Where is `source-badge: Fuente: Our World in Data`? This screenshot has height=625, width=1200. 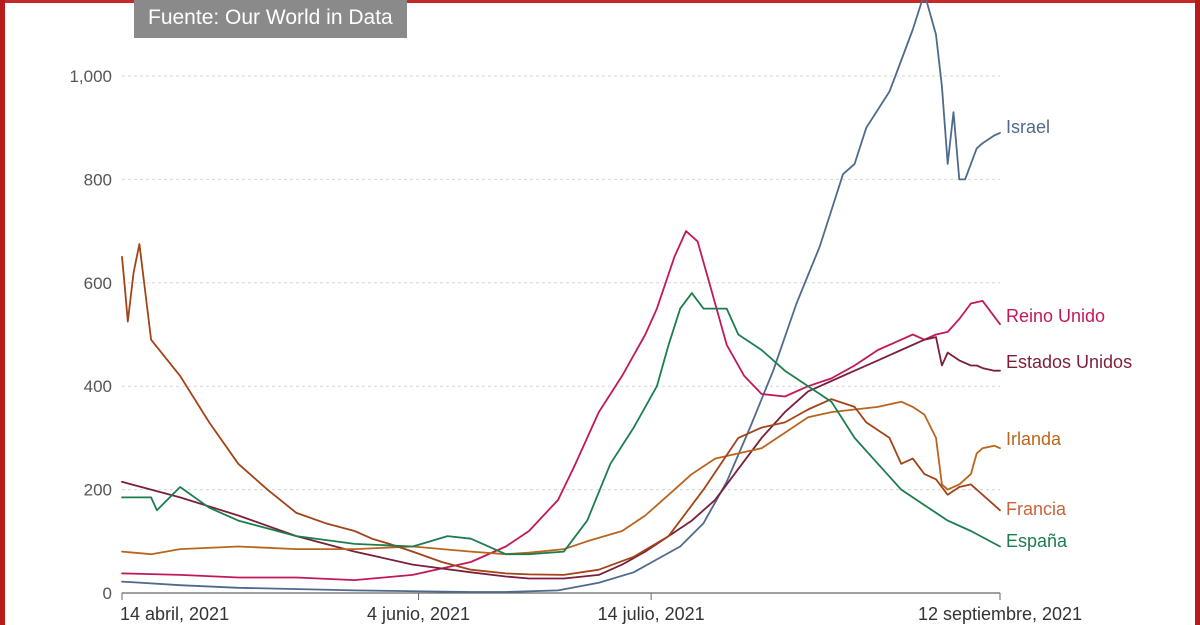 source-badge: Fuente: Our World in Data is located at coordinates (270, 19).